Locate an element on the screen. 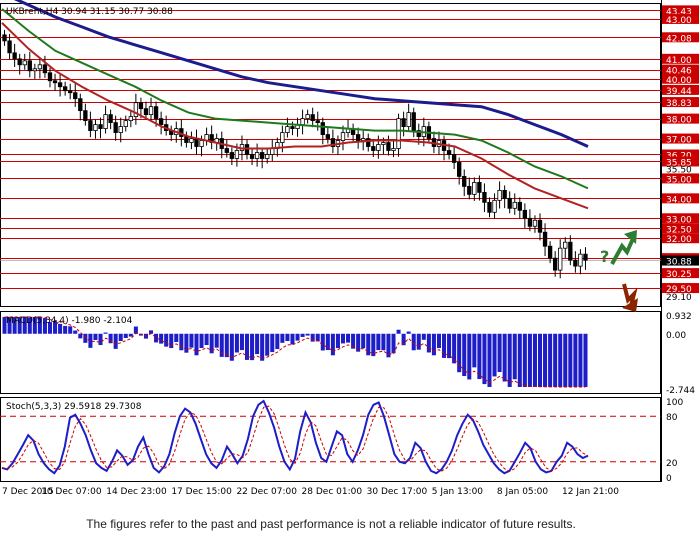 This screenshot has width=700, height=552. stoch-pane-frame is located at coordinates (330, 439).